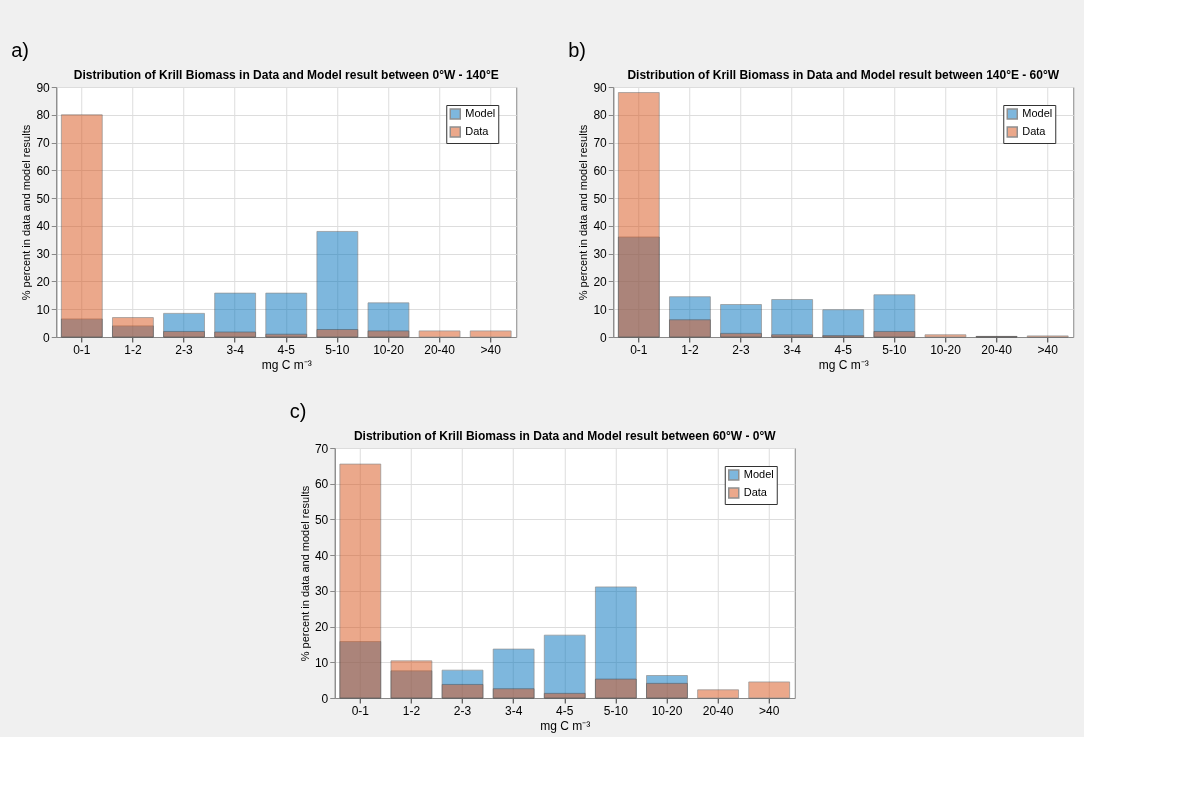 The height and width of the screenshot is (789, 1181). What do you see at coordinates (298, 411) in the screenshot?
I see `text: c)` at bounding box center [298, 411].